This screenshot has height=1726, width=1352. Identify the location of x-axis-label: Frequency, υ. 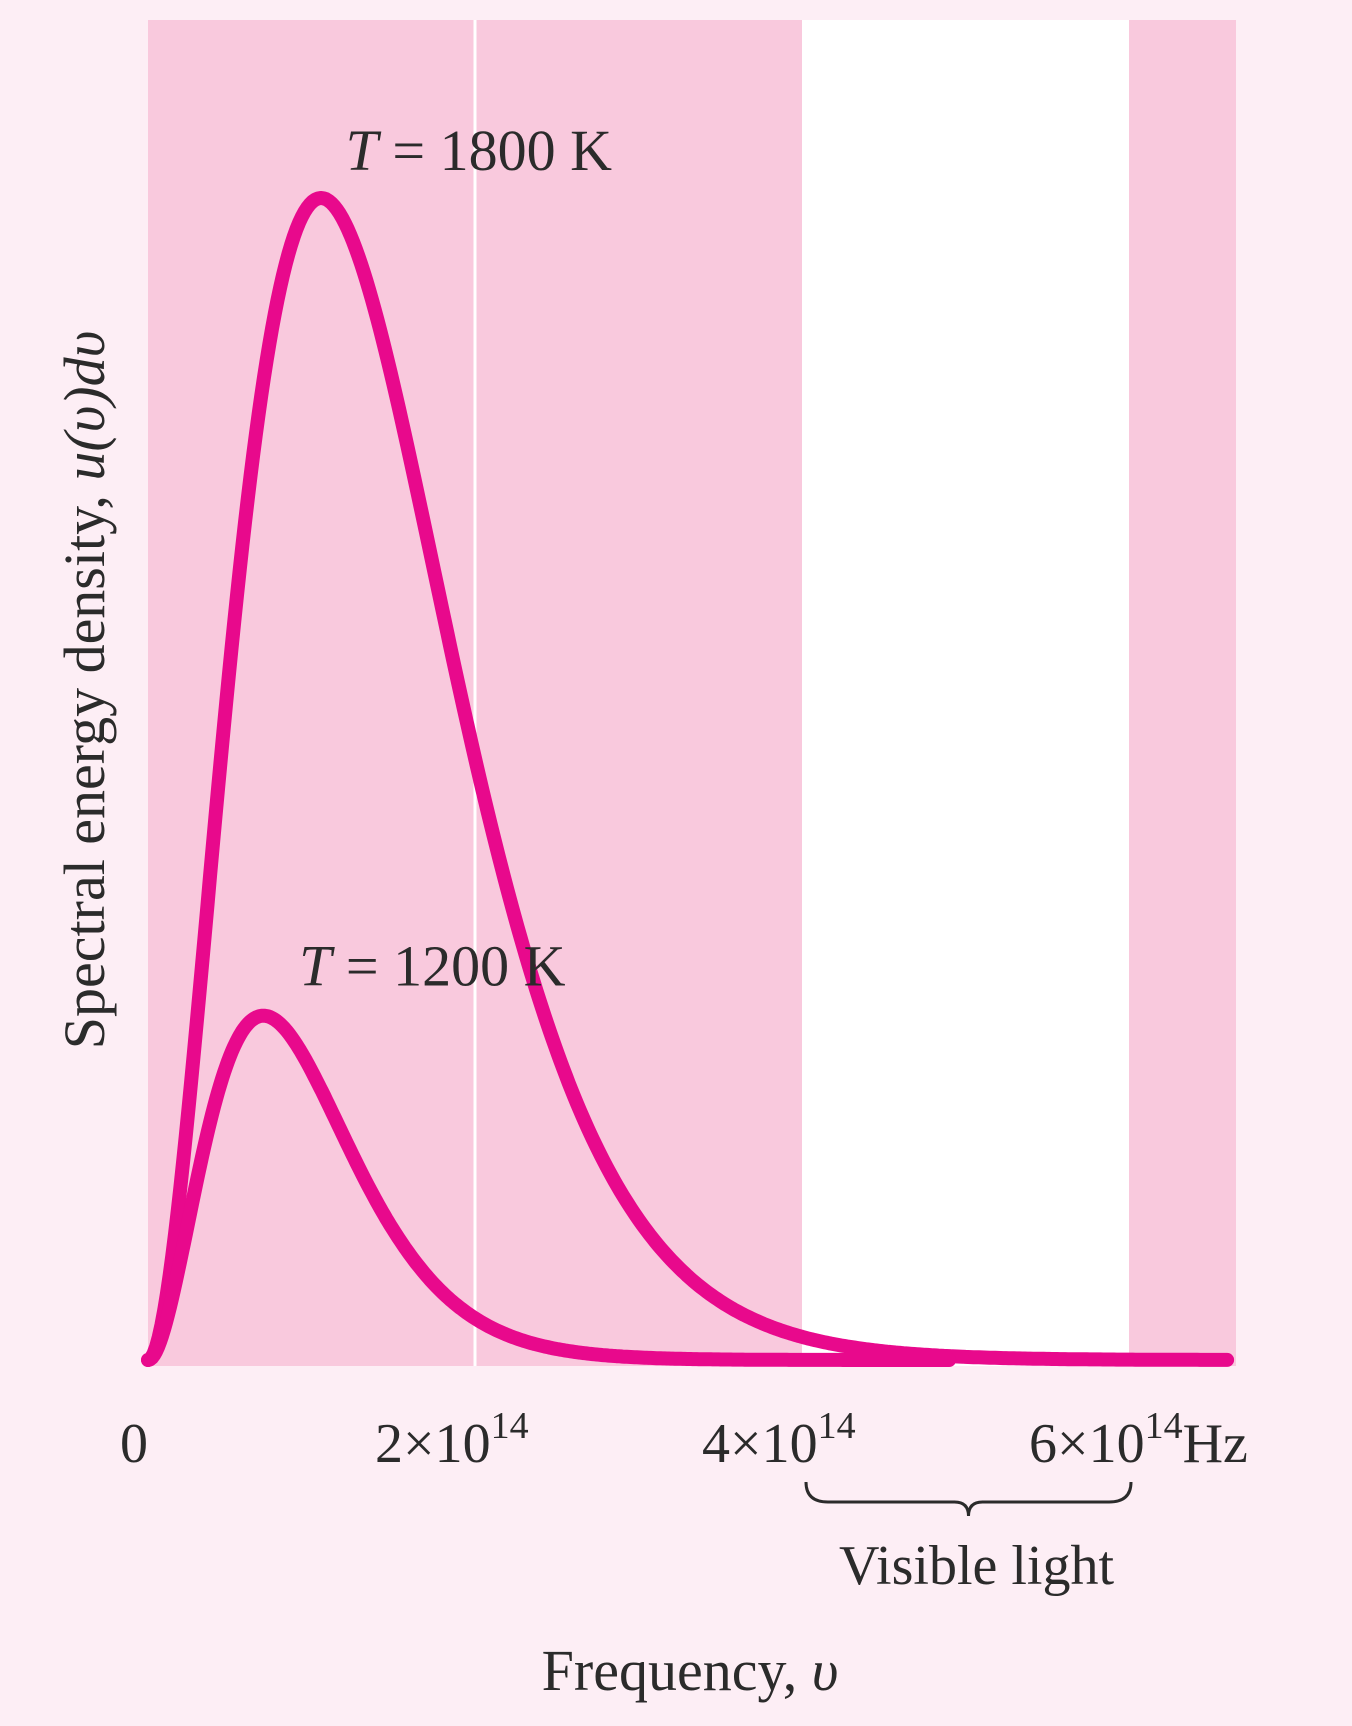
(690, 1670).